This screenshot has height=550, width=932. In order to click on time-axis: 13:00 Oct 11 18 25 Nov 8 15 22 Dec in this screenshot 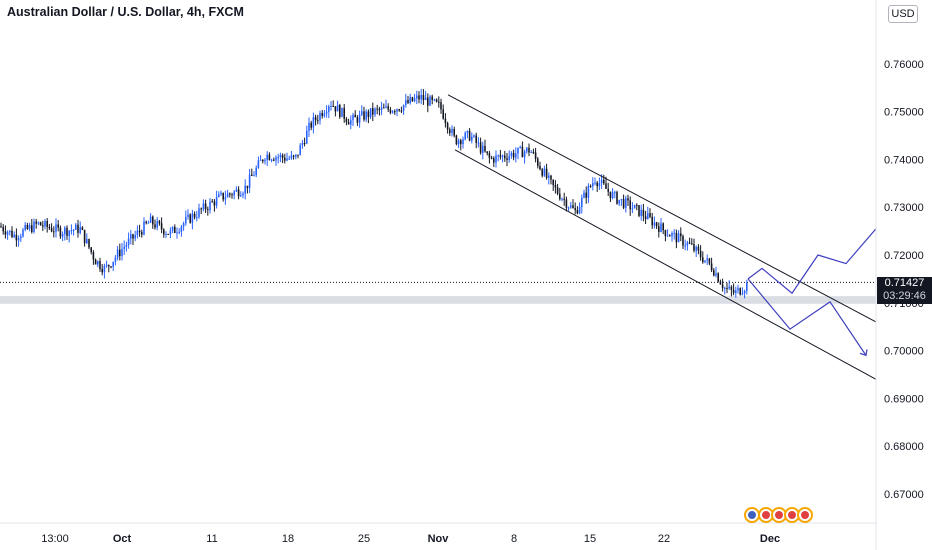, I will do `click(410, 539)`.